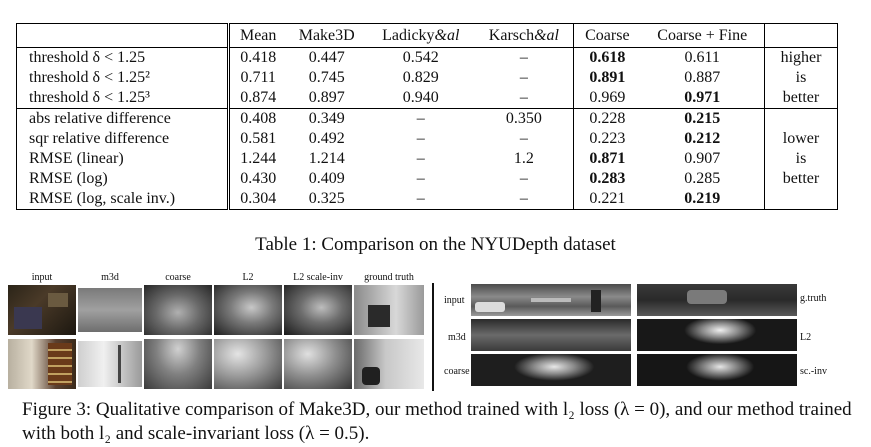  What do you see at coordinates (524, 118) in the screenshot?
I see `karsch-cell: 0.350` at bounding box center [524, 118].